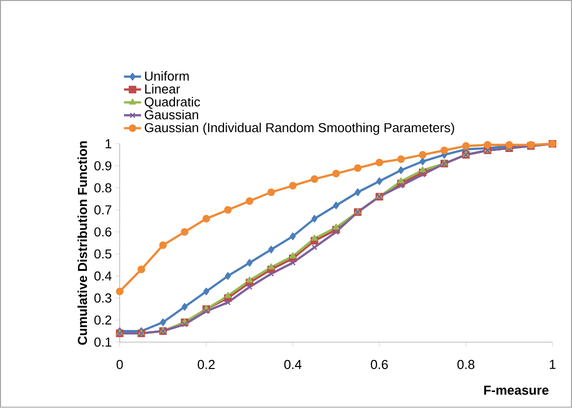 The width and height of the screenshot is (572, 408). Describe the element at coordinates (103, 276) in the screenshot. I see `y-tick-label: 0.4` at that location.